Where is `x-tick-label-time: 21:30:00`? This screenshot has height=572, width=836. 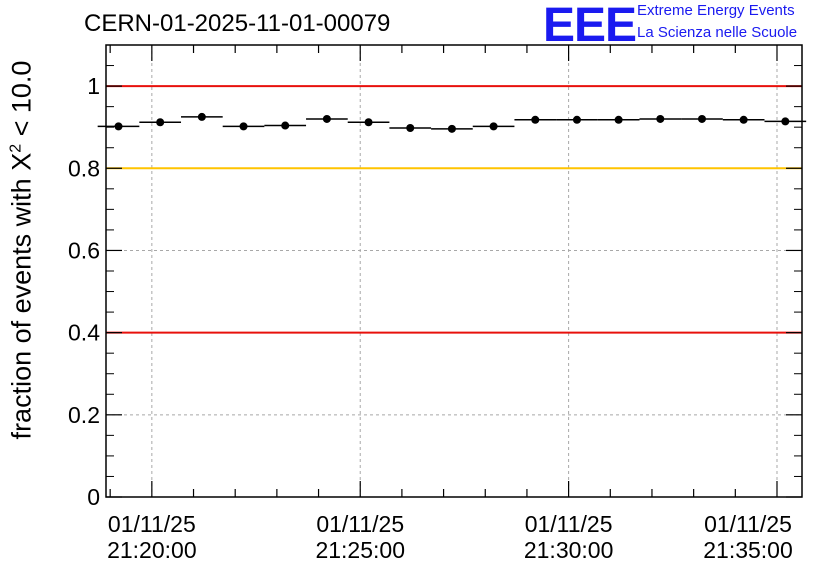
x-tick-label-time: 21:30:00 is located at coordinates (569, 550).